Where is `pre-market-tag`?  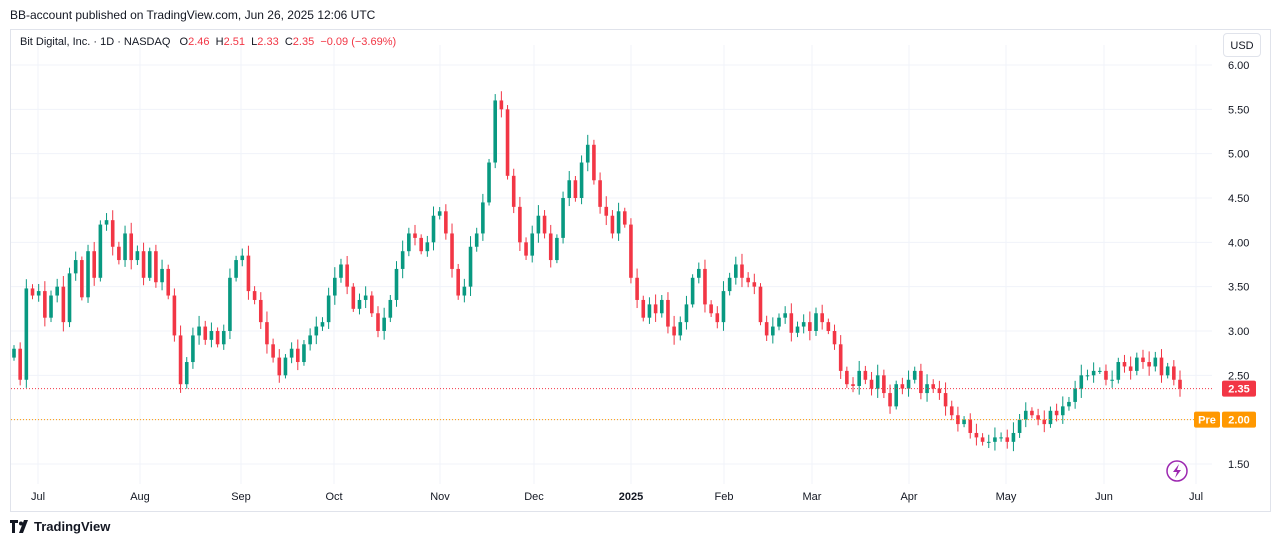
pre-market-tag is located at coordinates (1207, 419).